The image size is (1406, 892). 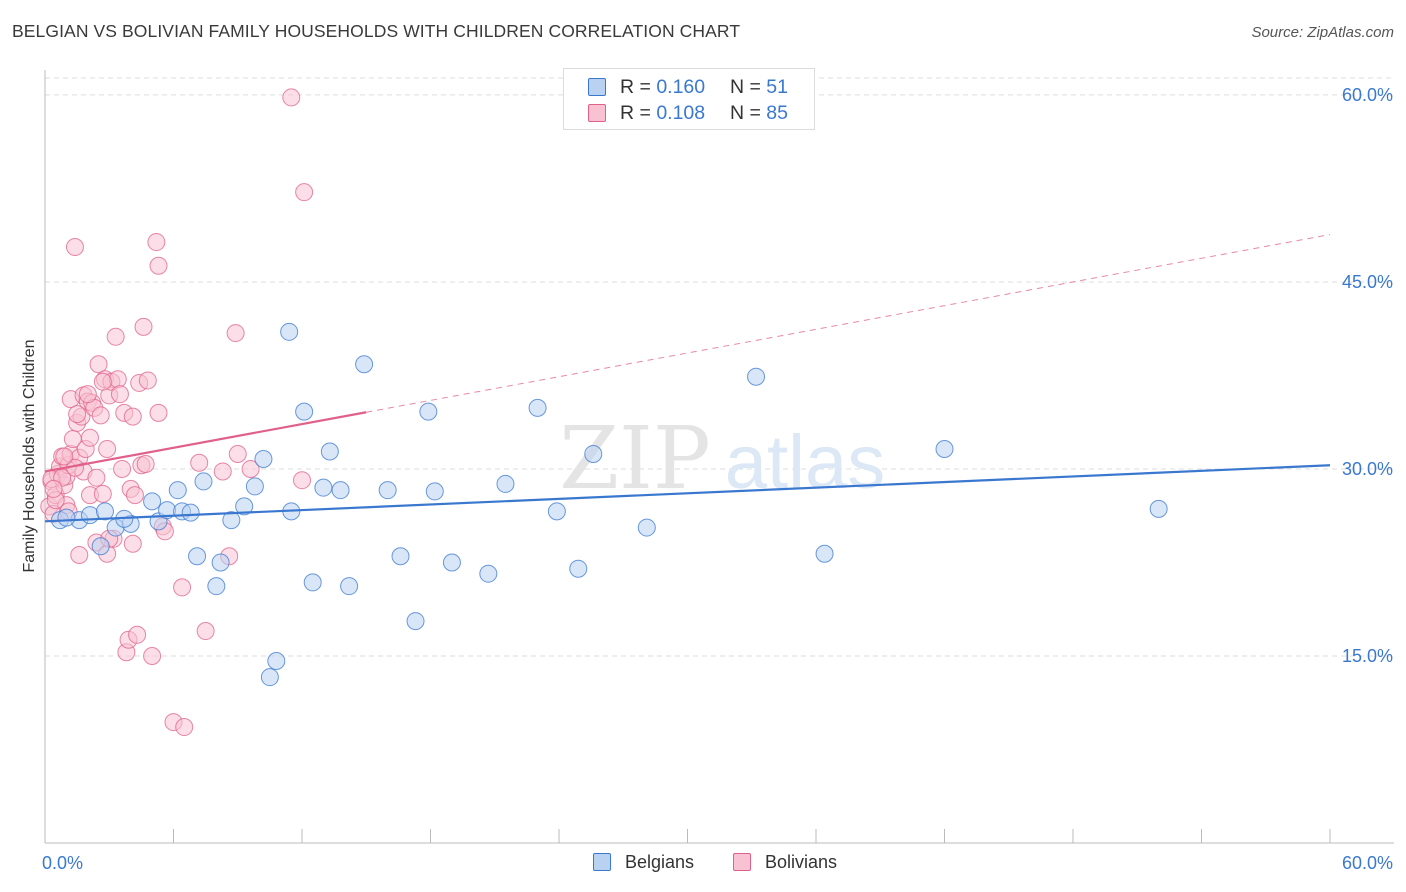 I want to click on series-bolivians-points, so click(x=177, y=412).